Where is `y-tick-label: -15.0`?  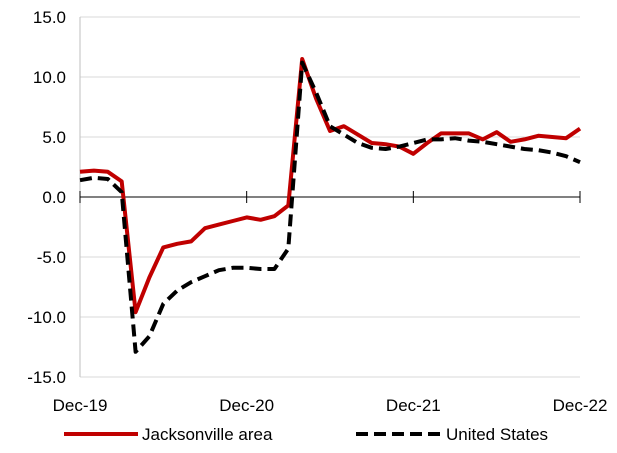
y-tick-label: -15.0 is located at coordinates (46, 377).